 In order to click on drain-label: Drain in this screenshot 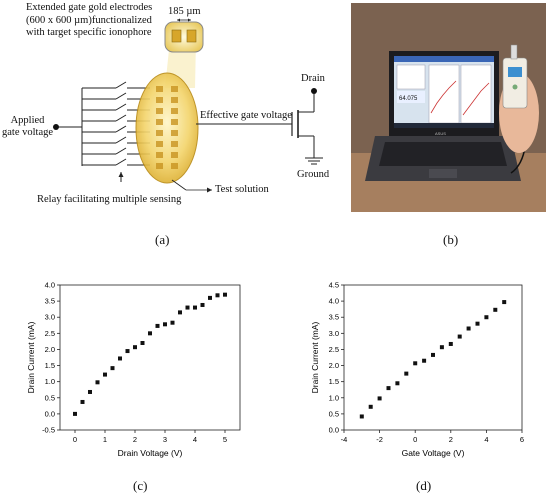, I will do `click(313, 78)`.